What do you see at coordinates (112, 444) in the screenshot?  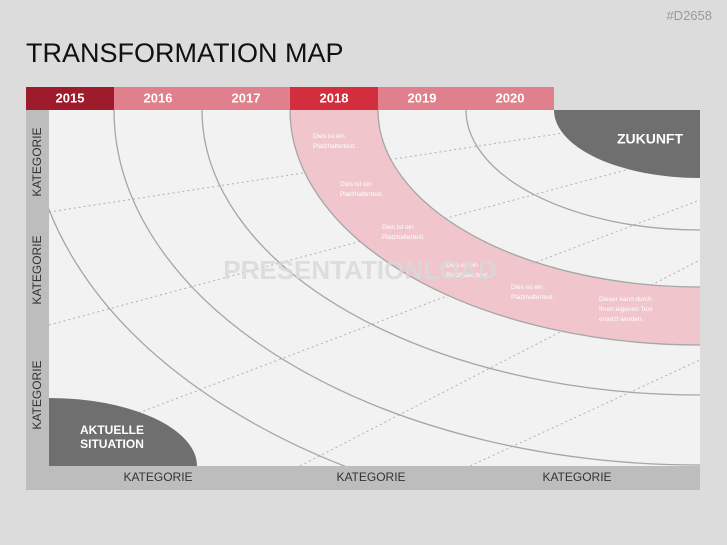 I see `current-label: SITUATION` at bounding box center [112, 444].